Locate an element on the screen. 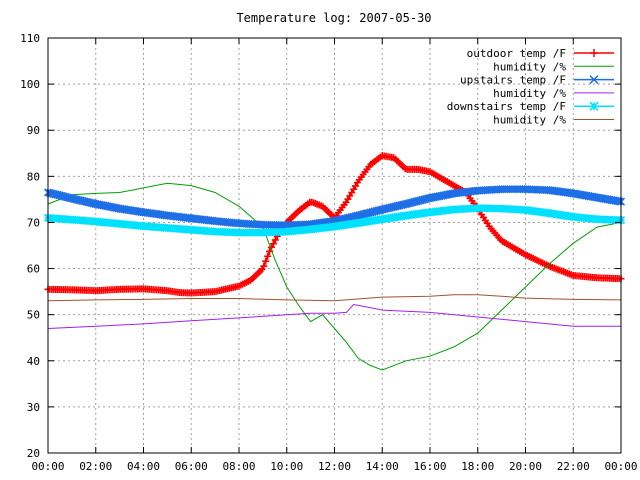 The height and width of the screenshot is (480, 640). legend-label: downstairs temp /F is located at coordinates (506, 106).